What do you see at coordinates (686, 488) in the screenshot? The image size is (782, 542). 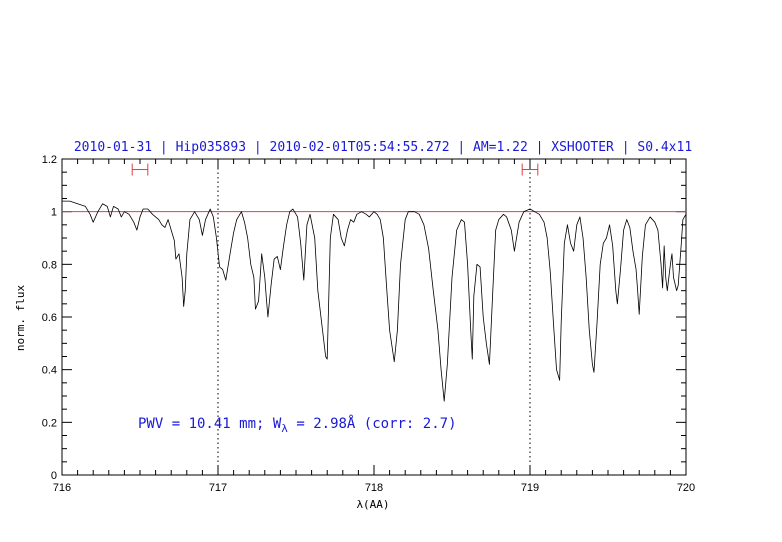 I see `x-tick-label: 720` at bounding box center [686, 488].